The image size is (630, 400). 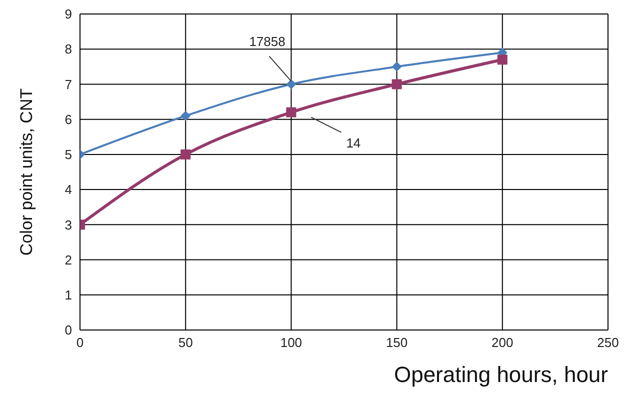 What do you see at coordinates (68, 14) in the screenshot?
I see `y-tick-label: 9` at bounding box center [68, 14].